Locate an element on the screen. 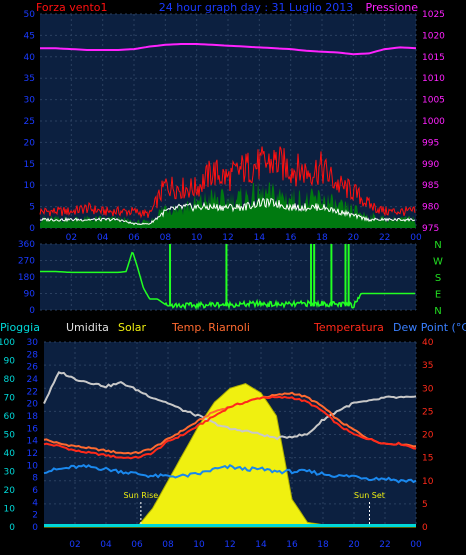  humidity-y-tick-label: 6 is located at coordinates (35, 491).